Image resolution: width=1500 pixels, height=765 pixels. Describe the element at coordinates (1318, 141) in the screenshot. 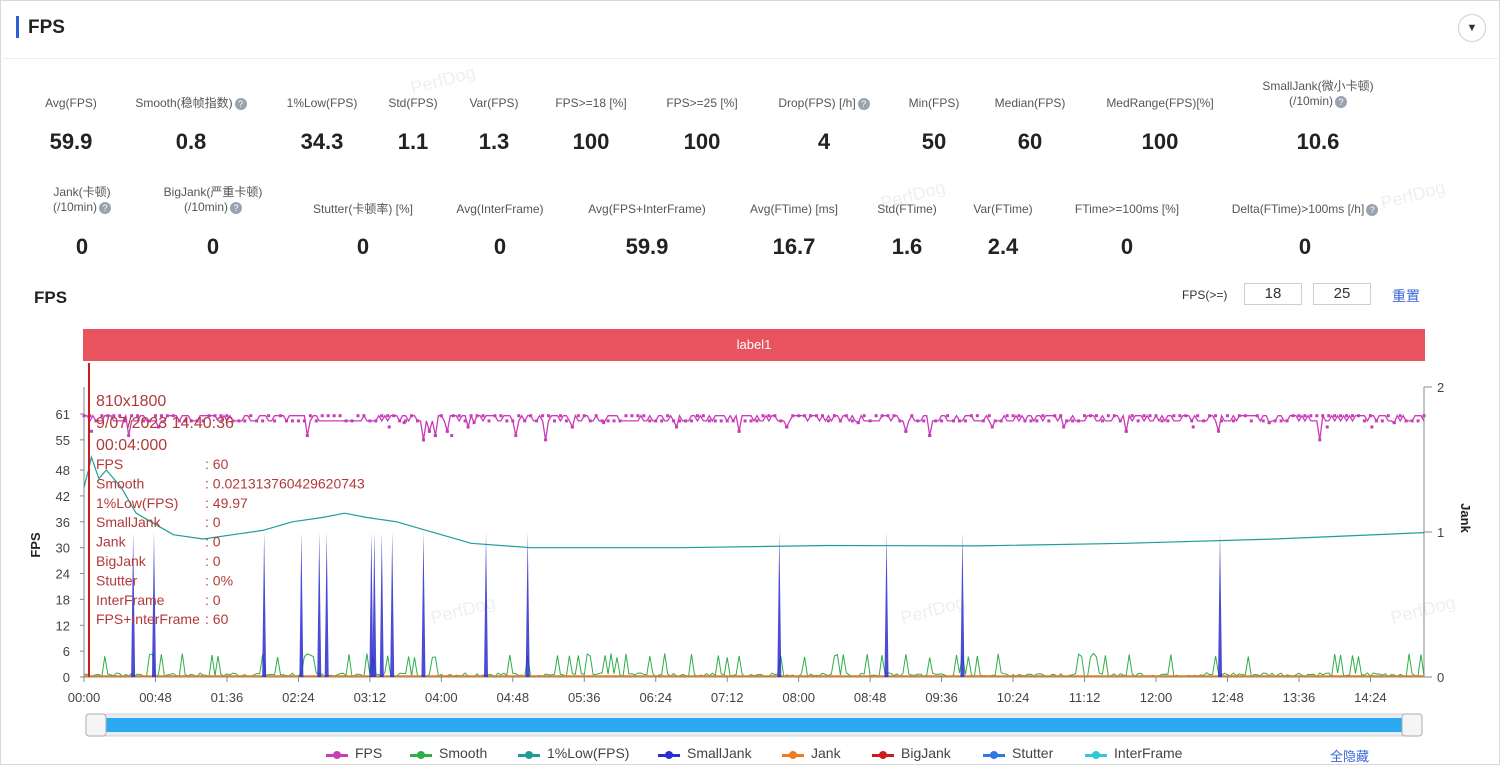

I see `metric-value: 10.6` at that location.